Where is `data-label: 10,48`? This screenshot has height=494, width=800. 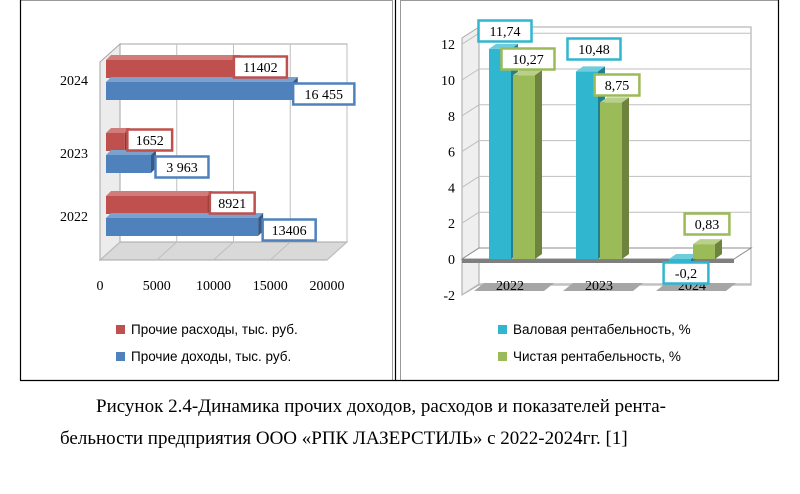 data-label: 10,48 is located at coordinates (594, 50).